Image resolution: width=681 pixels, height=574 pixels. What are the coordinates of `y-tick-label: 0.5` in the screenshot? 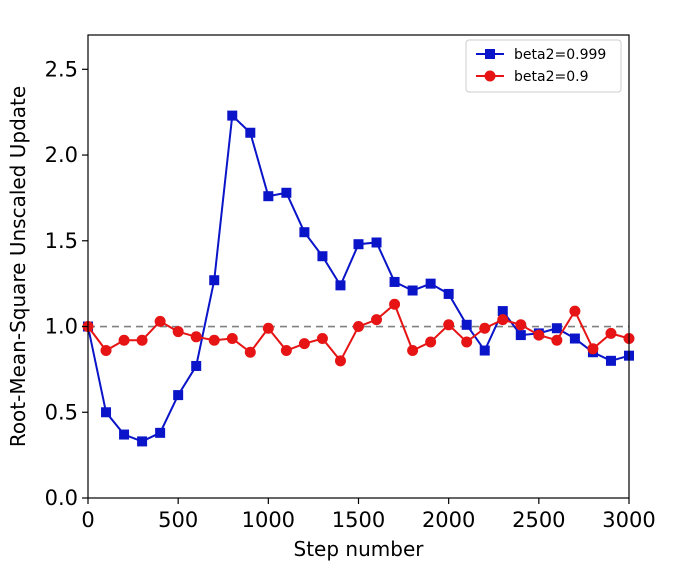 It's located at (61, 412).